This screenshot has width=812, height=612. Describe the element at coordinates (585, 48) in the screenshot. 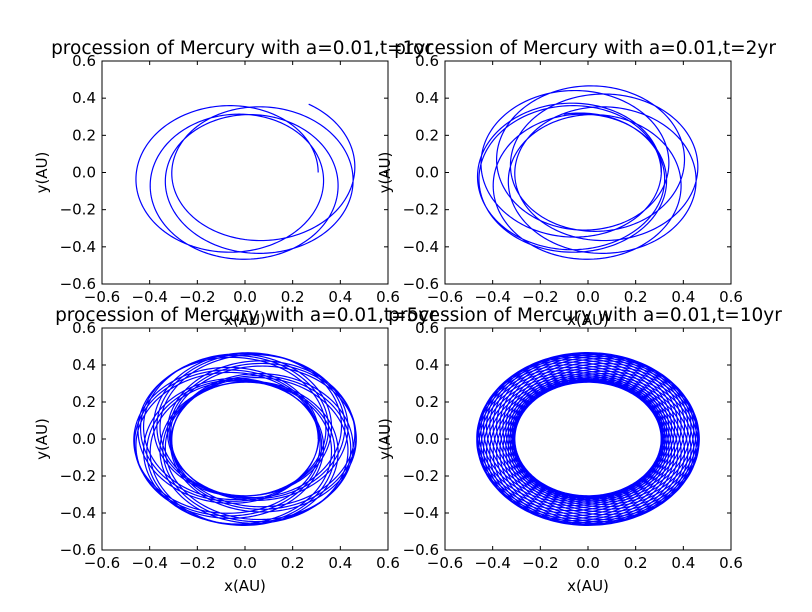

I see `chart-title: procession of Mercury with a=0.01,t=2yr` at that location.